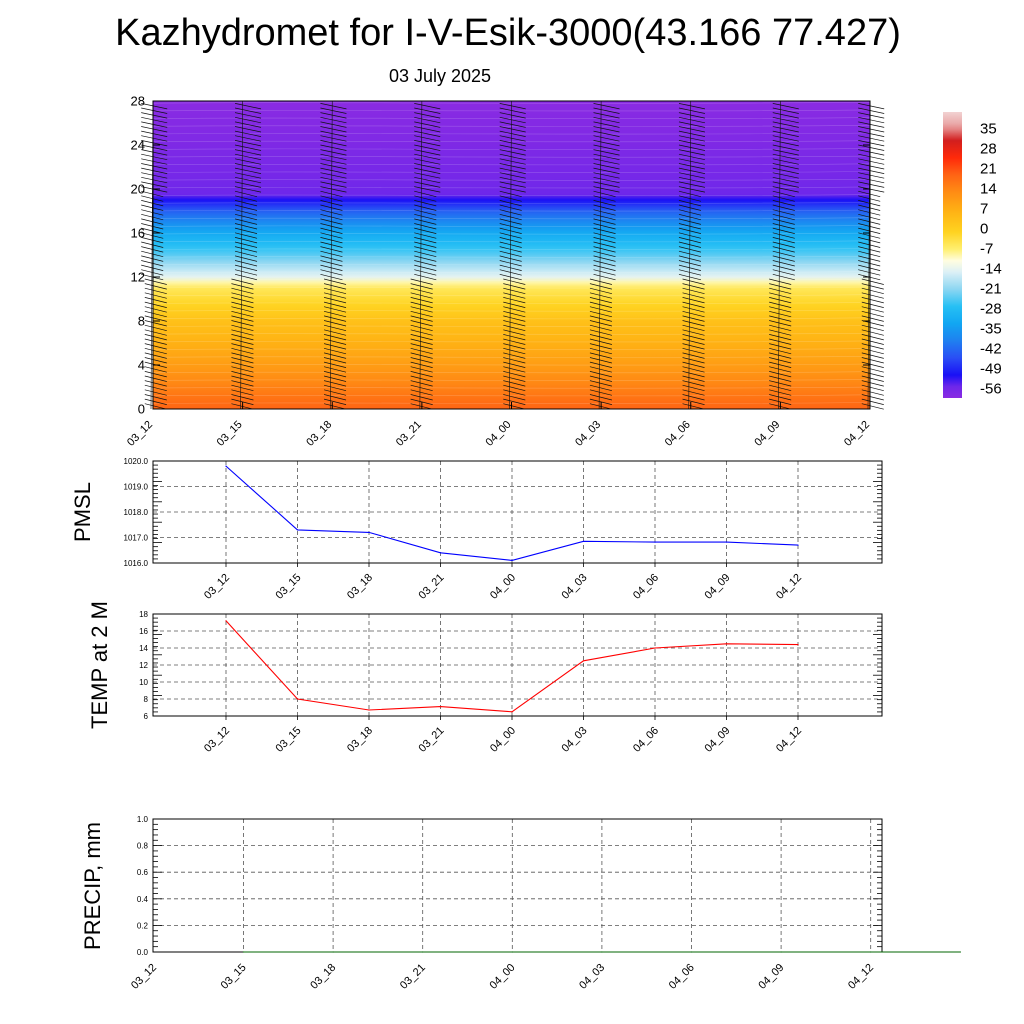 The height and width of the screenshot is (1024, 1024). Describe the element at coordinates (143, 925) in the screenshot. I see `y-tick-label: 0.2` at that location.